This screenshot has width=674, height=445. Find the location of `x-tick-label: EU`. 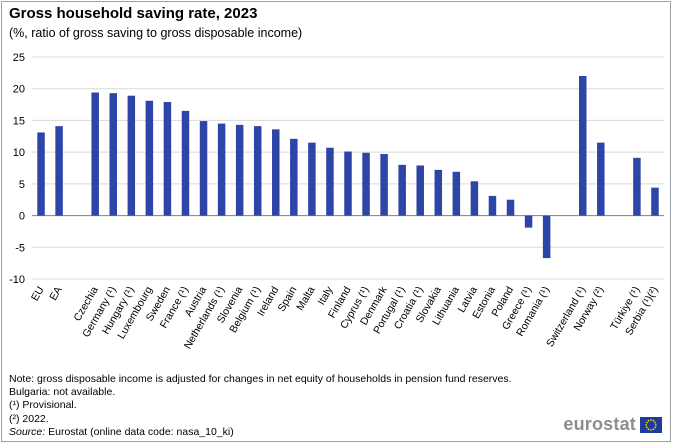

x-tick-label: EU is located at coordinates (38, 294).